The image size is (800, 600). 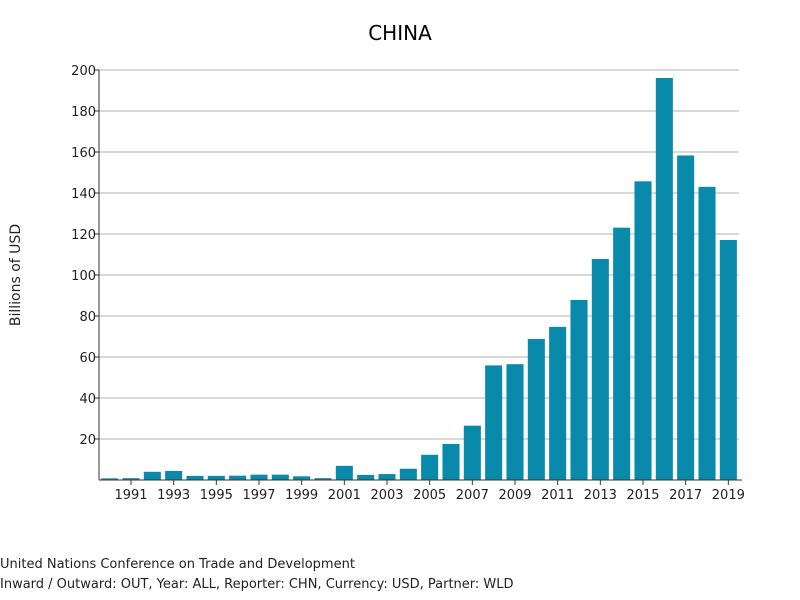 I want to click on x-tick-label: 2001, so click(x=344, y=495).